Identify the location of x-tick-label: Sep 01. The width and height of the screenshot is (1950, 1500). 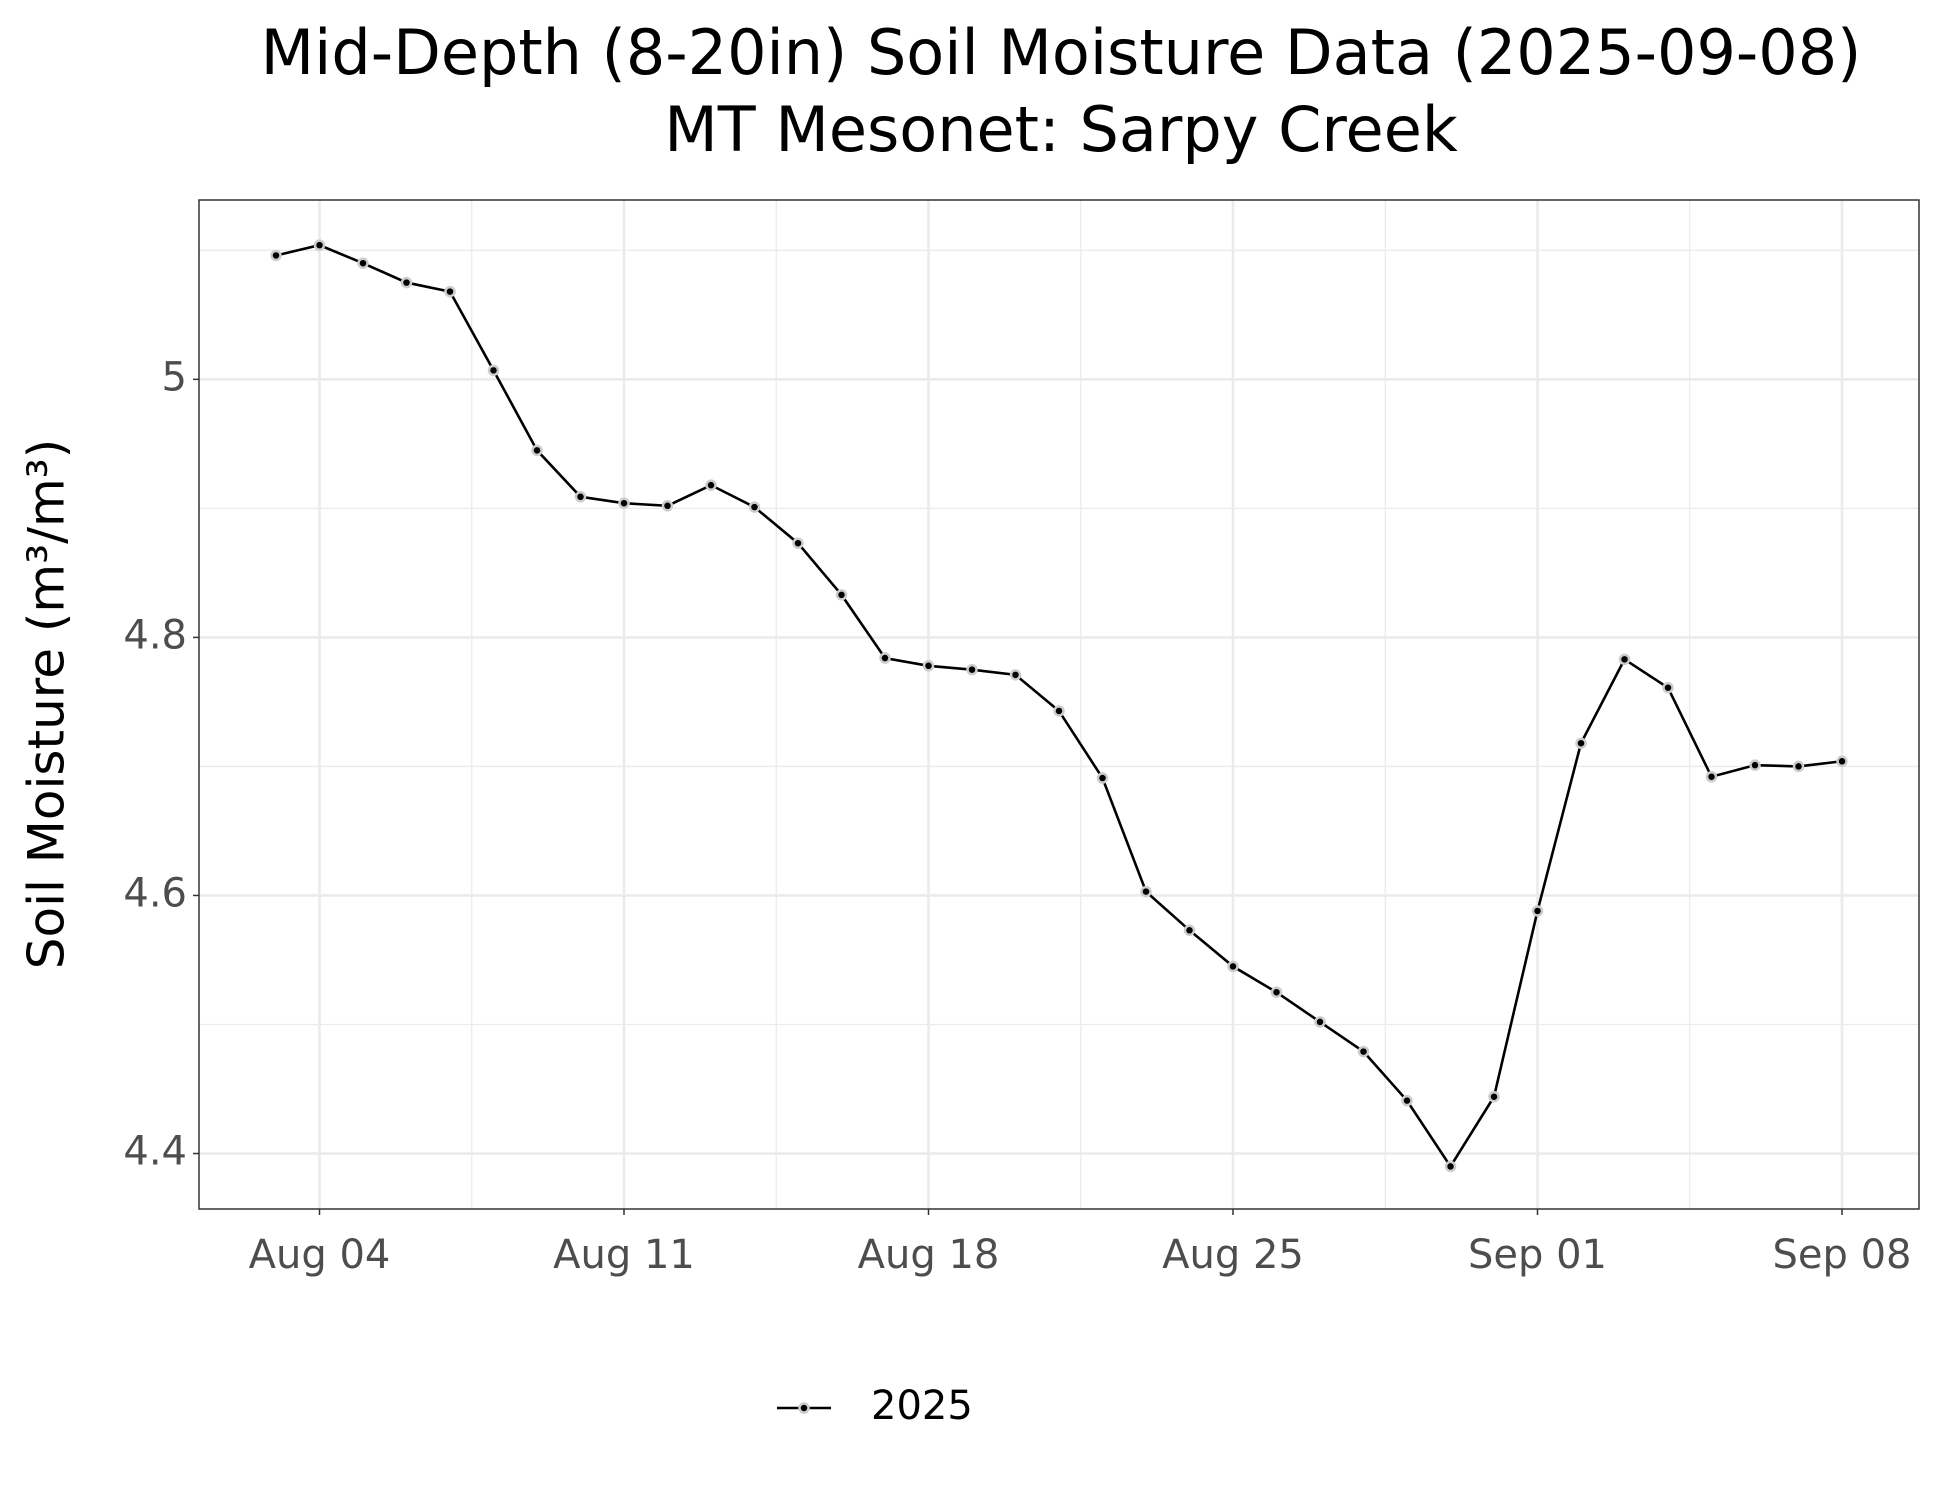
(1537, 1255).